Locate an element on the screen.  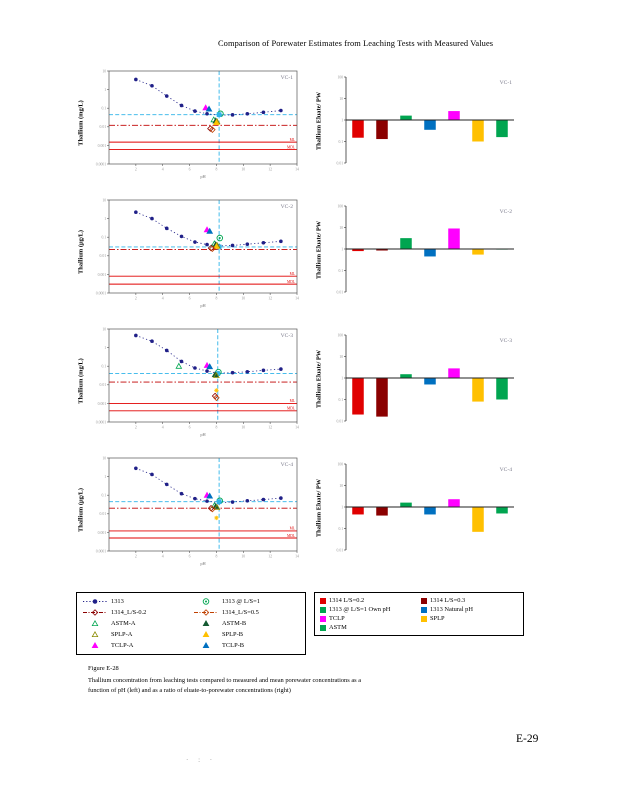
chart-cell-vc2-ratio: Thallium Eluate/ PW 100 10 1 0.1 0.01 VC-2 is located at coordinates (415, 250).